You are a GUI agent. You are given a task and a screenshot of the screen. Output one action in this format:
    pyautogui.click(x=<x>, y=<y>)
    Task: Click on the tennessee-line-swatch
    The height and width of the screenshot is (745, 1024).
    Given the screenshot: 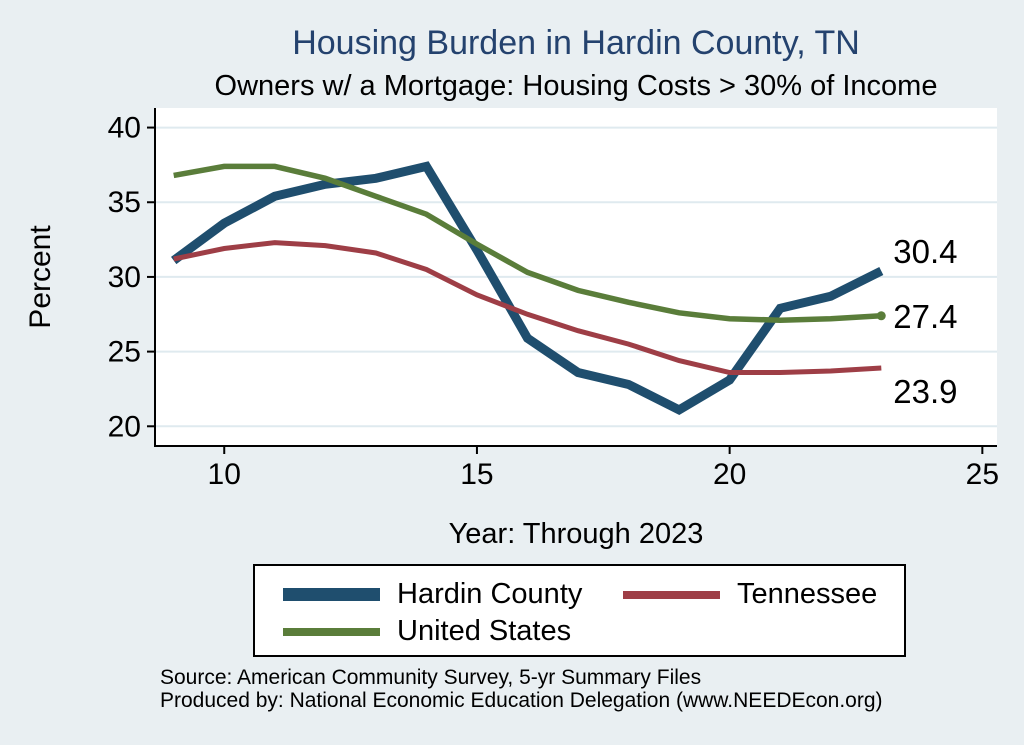 What is the action you would take?
    pyautogui.click(x=671, y=594)
    